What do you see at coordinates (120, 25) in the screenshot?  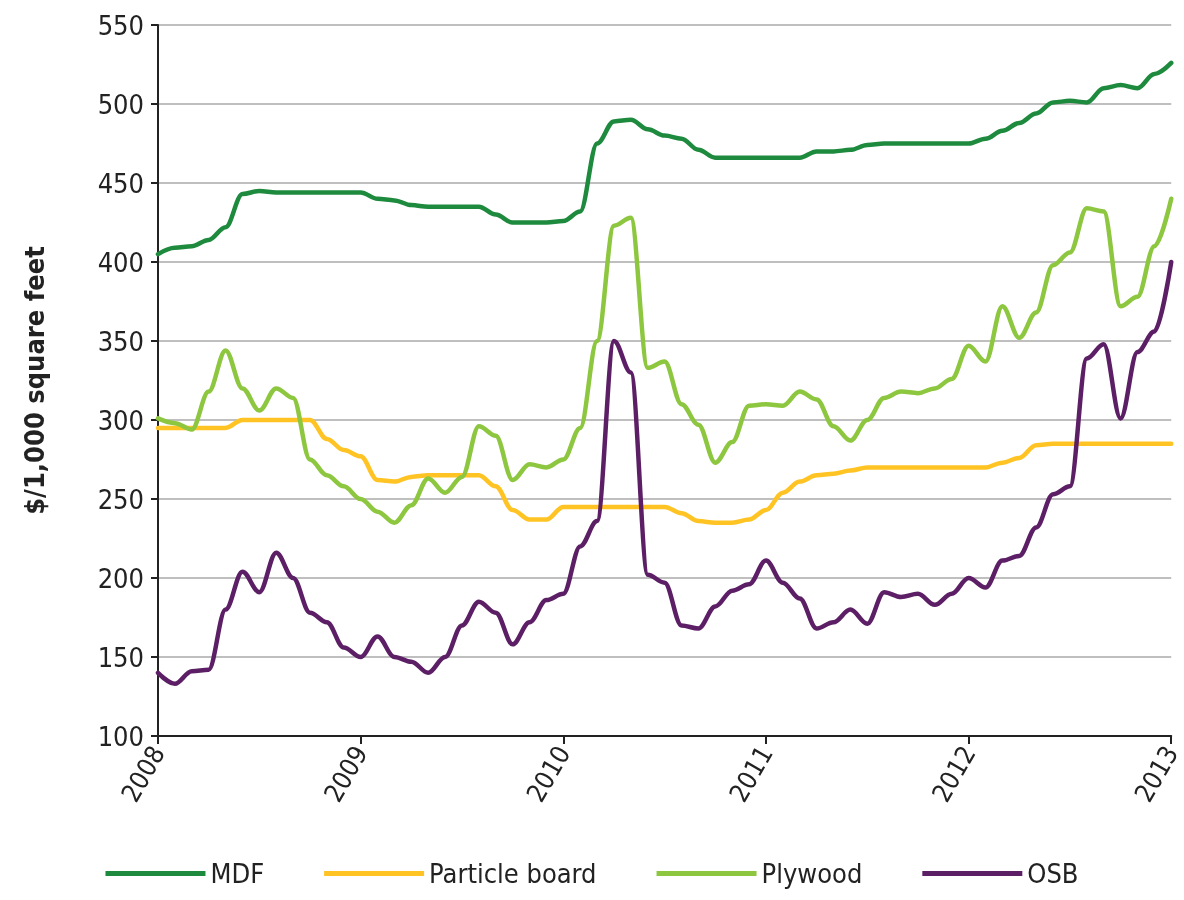 I see `y-tick-label: 550` at bounding box center [120, 25].